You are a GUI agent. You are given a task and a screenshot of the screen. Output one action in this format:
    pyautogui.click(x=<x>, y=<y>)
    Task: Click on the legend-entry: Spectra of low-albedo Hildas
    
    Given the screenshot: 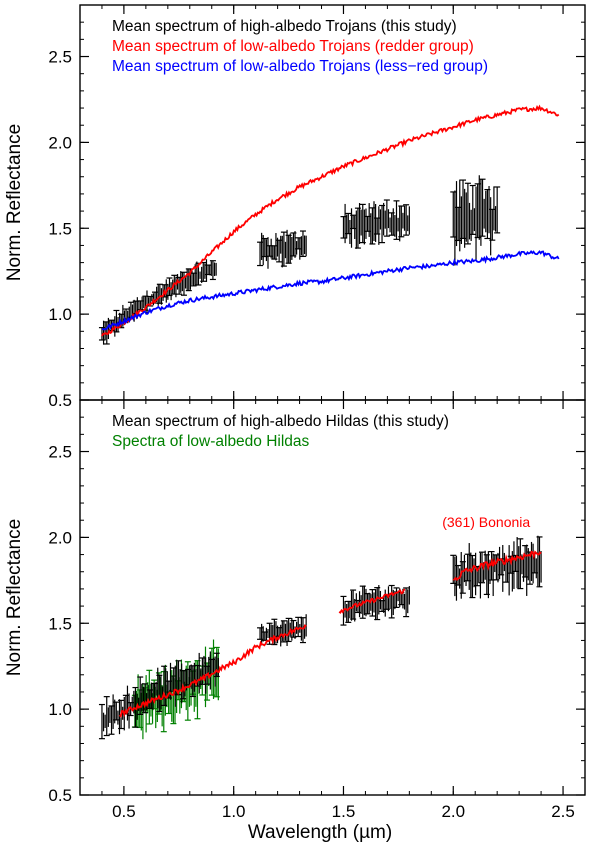 What is the action you would take?
    pyautogui.click(x=211, y=441)
    